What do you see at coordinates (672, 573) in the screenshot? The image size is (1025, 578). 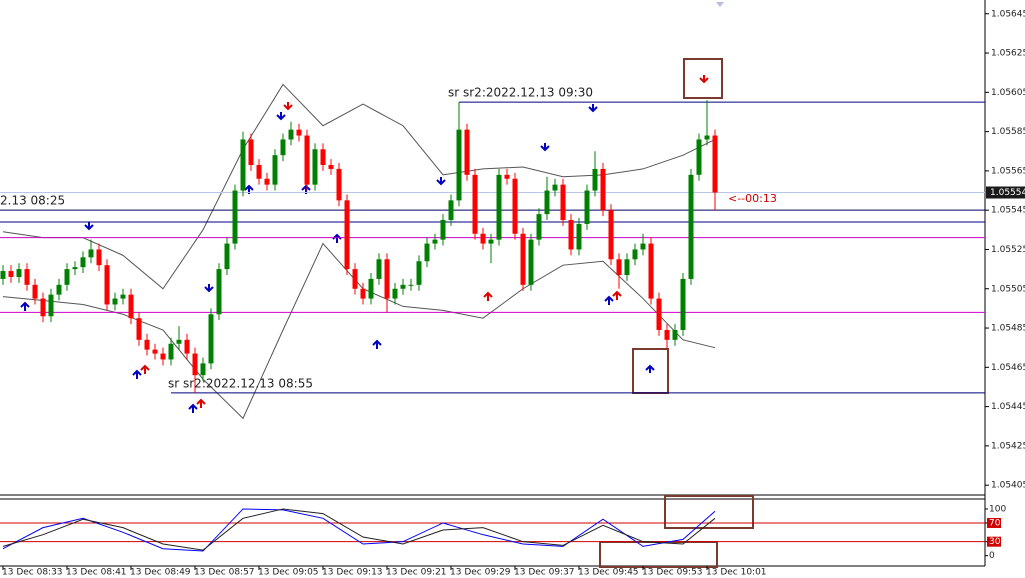 I see `x-tick-label: 13 Dec 09:53` at bounding box center [672, 573].